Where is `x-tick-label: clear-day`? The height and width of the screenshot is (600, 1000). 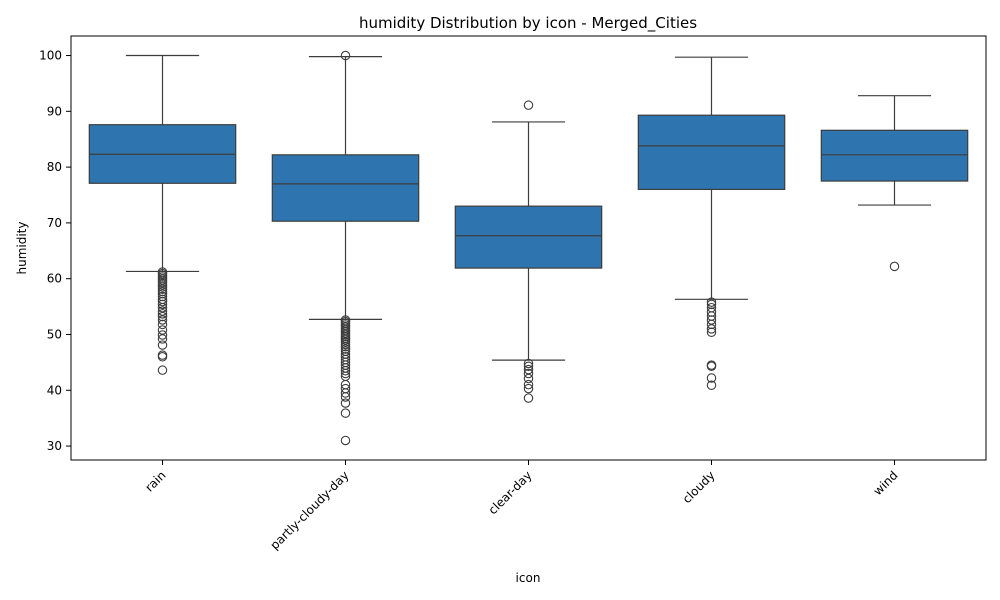
x-tick-label: clear-day is located at coordinates (510, 492).